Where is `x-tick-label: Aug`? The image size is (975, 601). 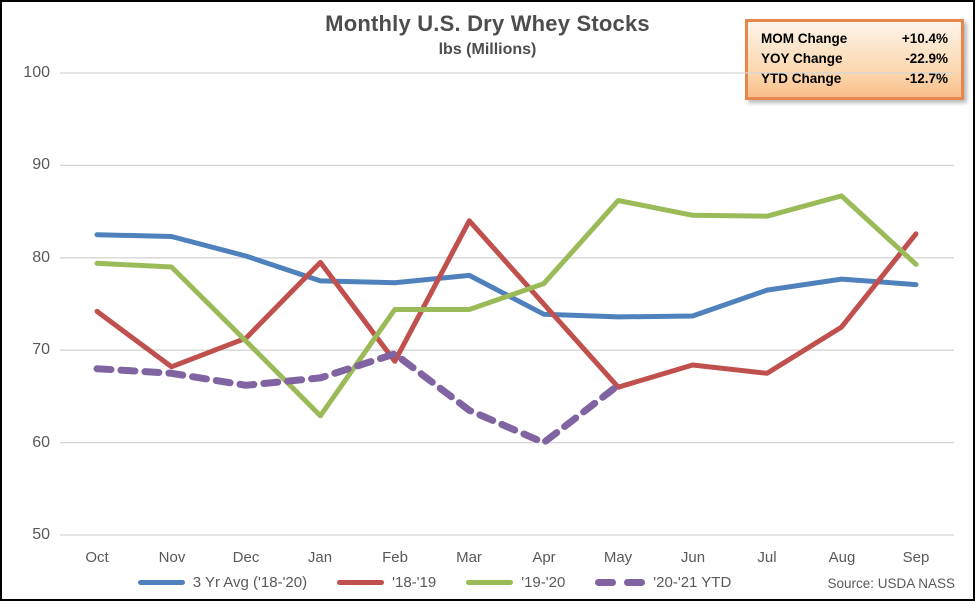 x-tick-label: Aug is located at coordinates (842, 557).